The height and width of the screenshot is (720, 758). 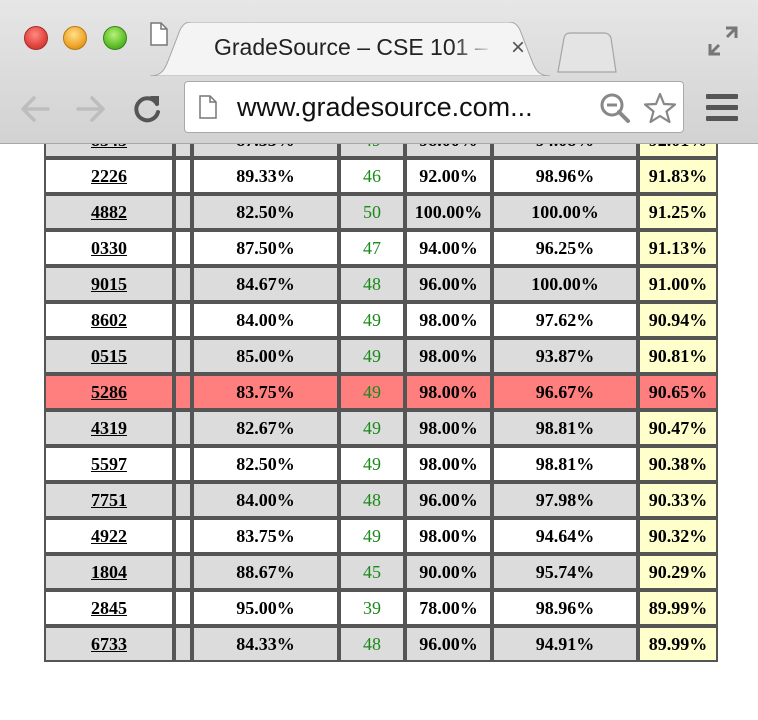 I want to click on student-id-link: 7751, so click(x=109, y=500).